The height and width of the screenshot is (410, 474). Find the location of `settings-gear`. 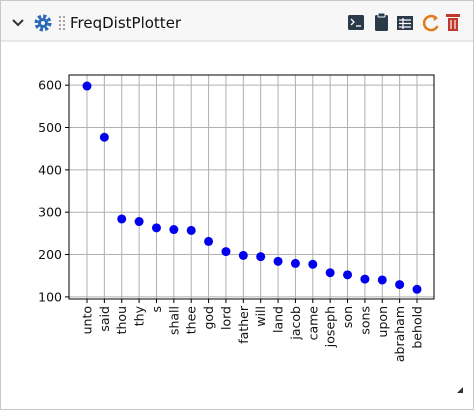

settings-gear is located at coordinates (43, 23).